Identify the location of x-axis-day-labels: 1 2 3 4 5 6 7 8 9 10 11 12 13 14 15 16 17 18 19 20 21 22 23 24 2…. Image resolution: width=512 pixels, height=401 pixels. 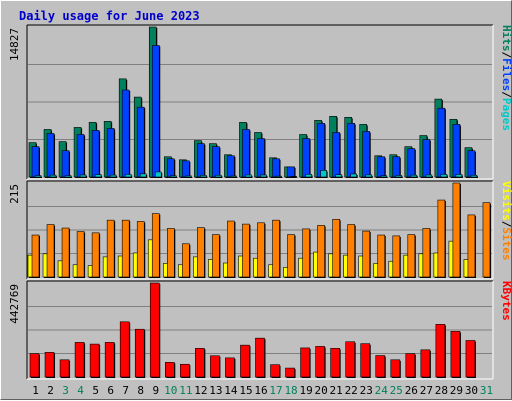
(262, 390).